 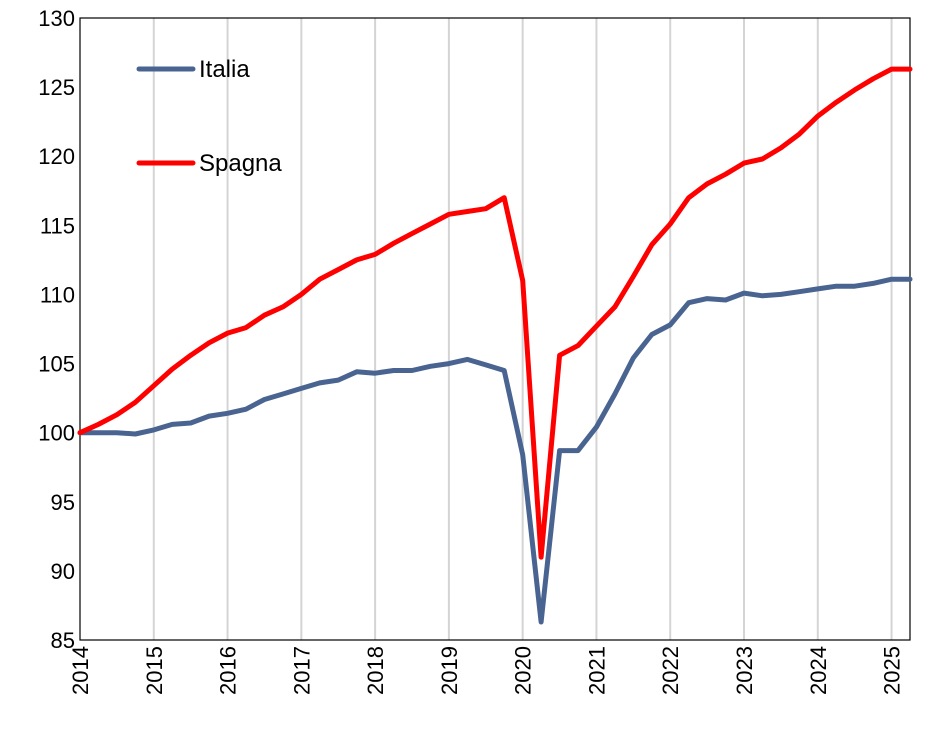 I want to click on y-tick-label: 105, so click(x=56, y=364).